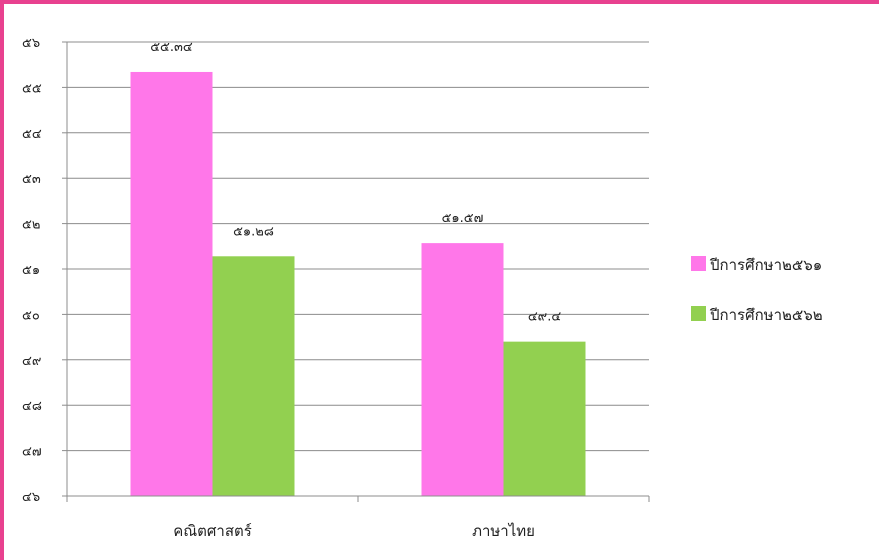 This screenshot has height=560, width=879. What do you see at coordinates (766, 315) in the screenshot?
I see `legend-label: ปีการศึกษา๒๕๖๒` at bounding box center [766, 315].